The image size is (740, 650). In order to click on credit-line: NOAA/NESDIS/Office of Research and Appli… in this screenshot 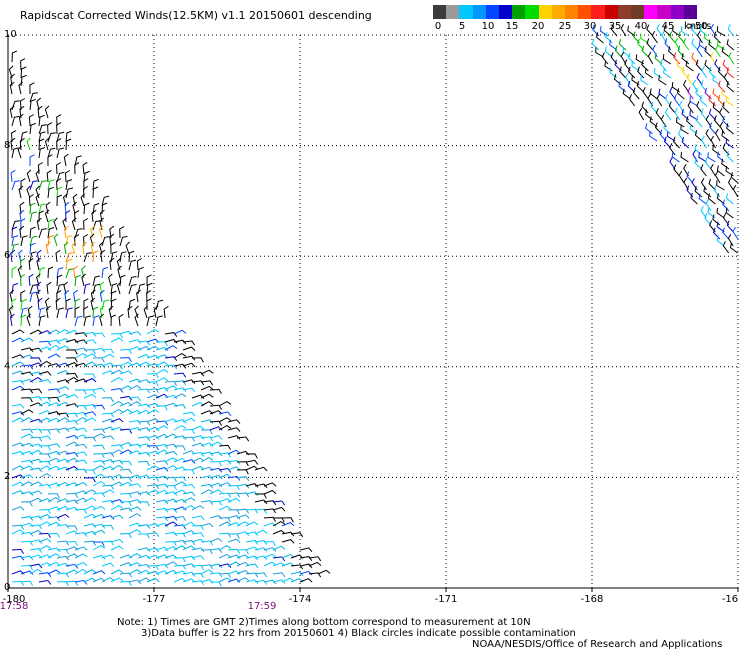, I will do `click(597, 644)`.